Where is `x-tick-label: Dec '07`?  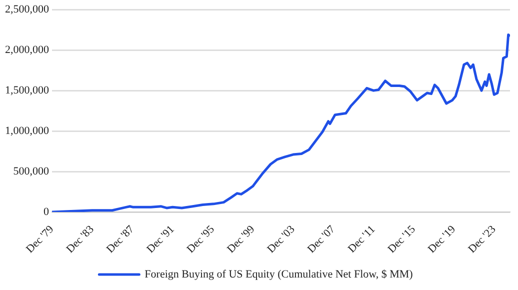 x-tick-label: Dec '07 is located at coordinates (321, 239).